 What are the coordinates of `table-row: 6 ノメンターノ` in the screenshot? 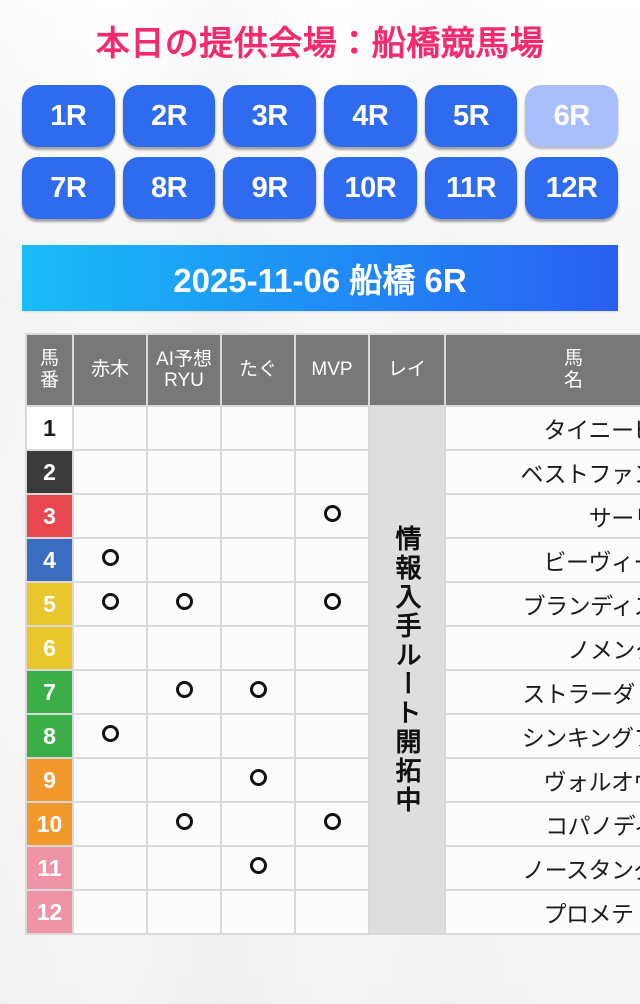 It's located at (333, 648).